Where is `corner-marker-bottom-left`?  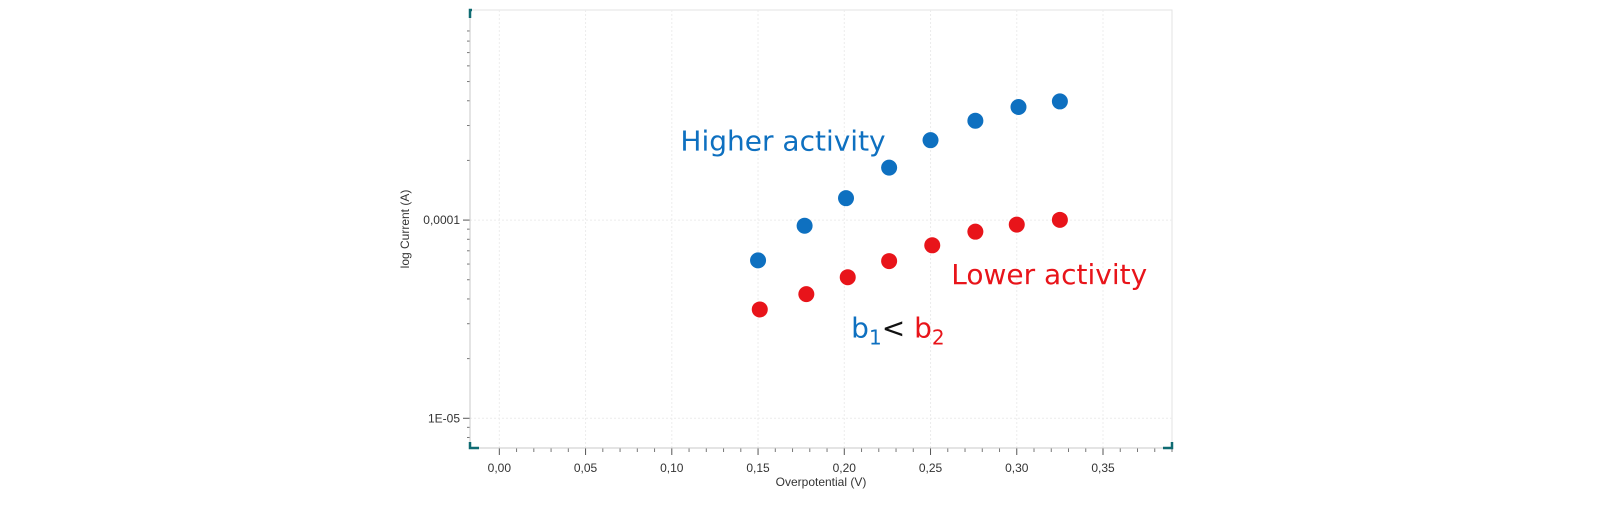
corner-marker-bottom-left is located at coordinates (473, 446).